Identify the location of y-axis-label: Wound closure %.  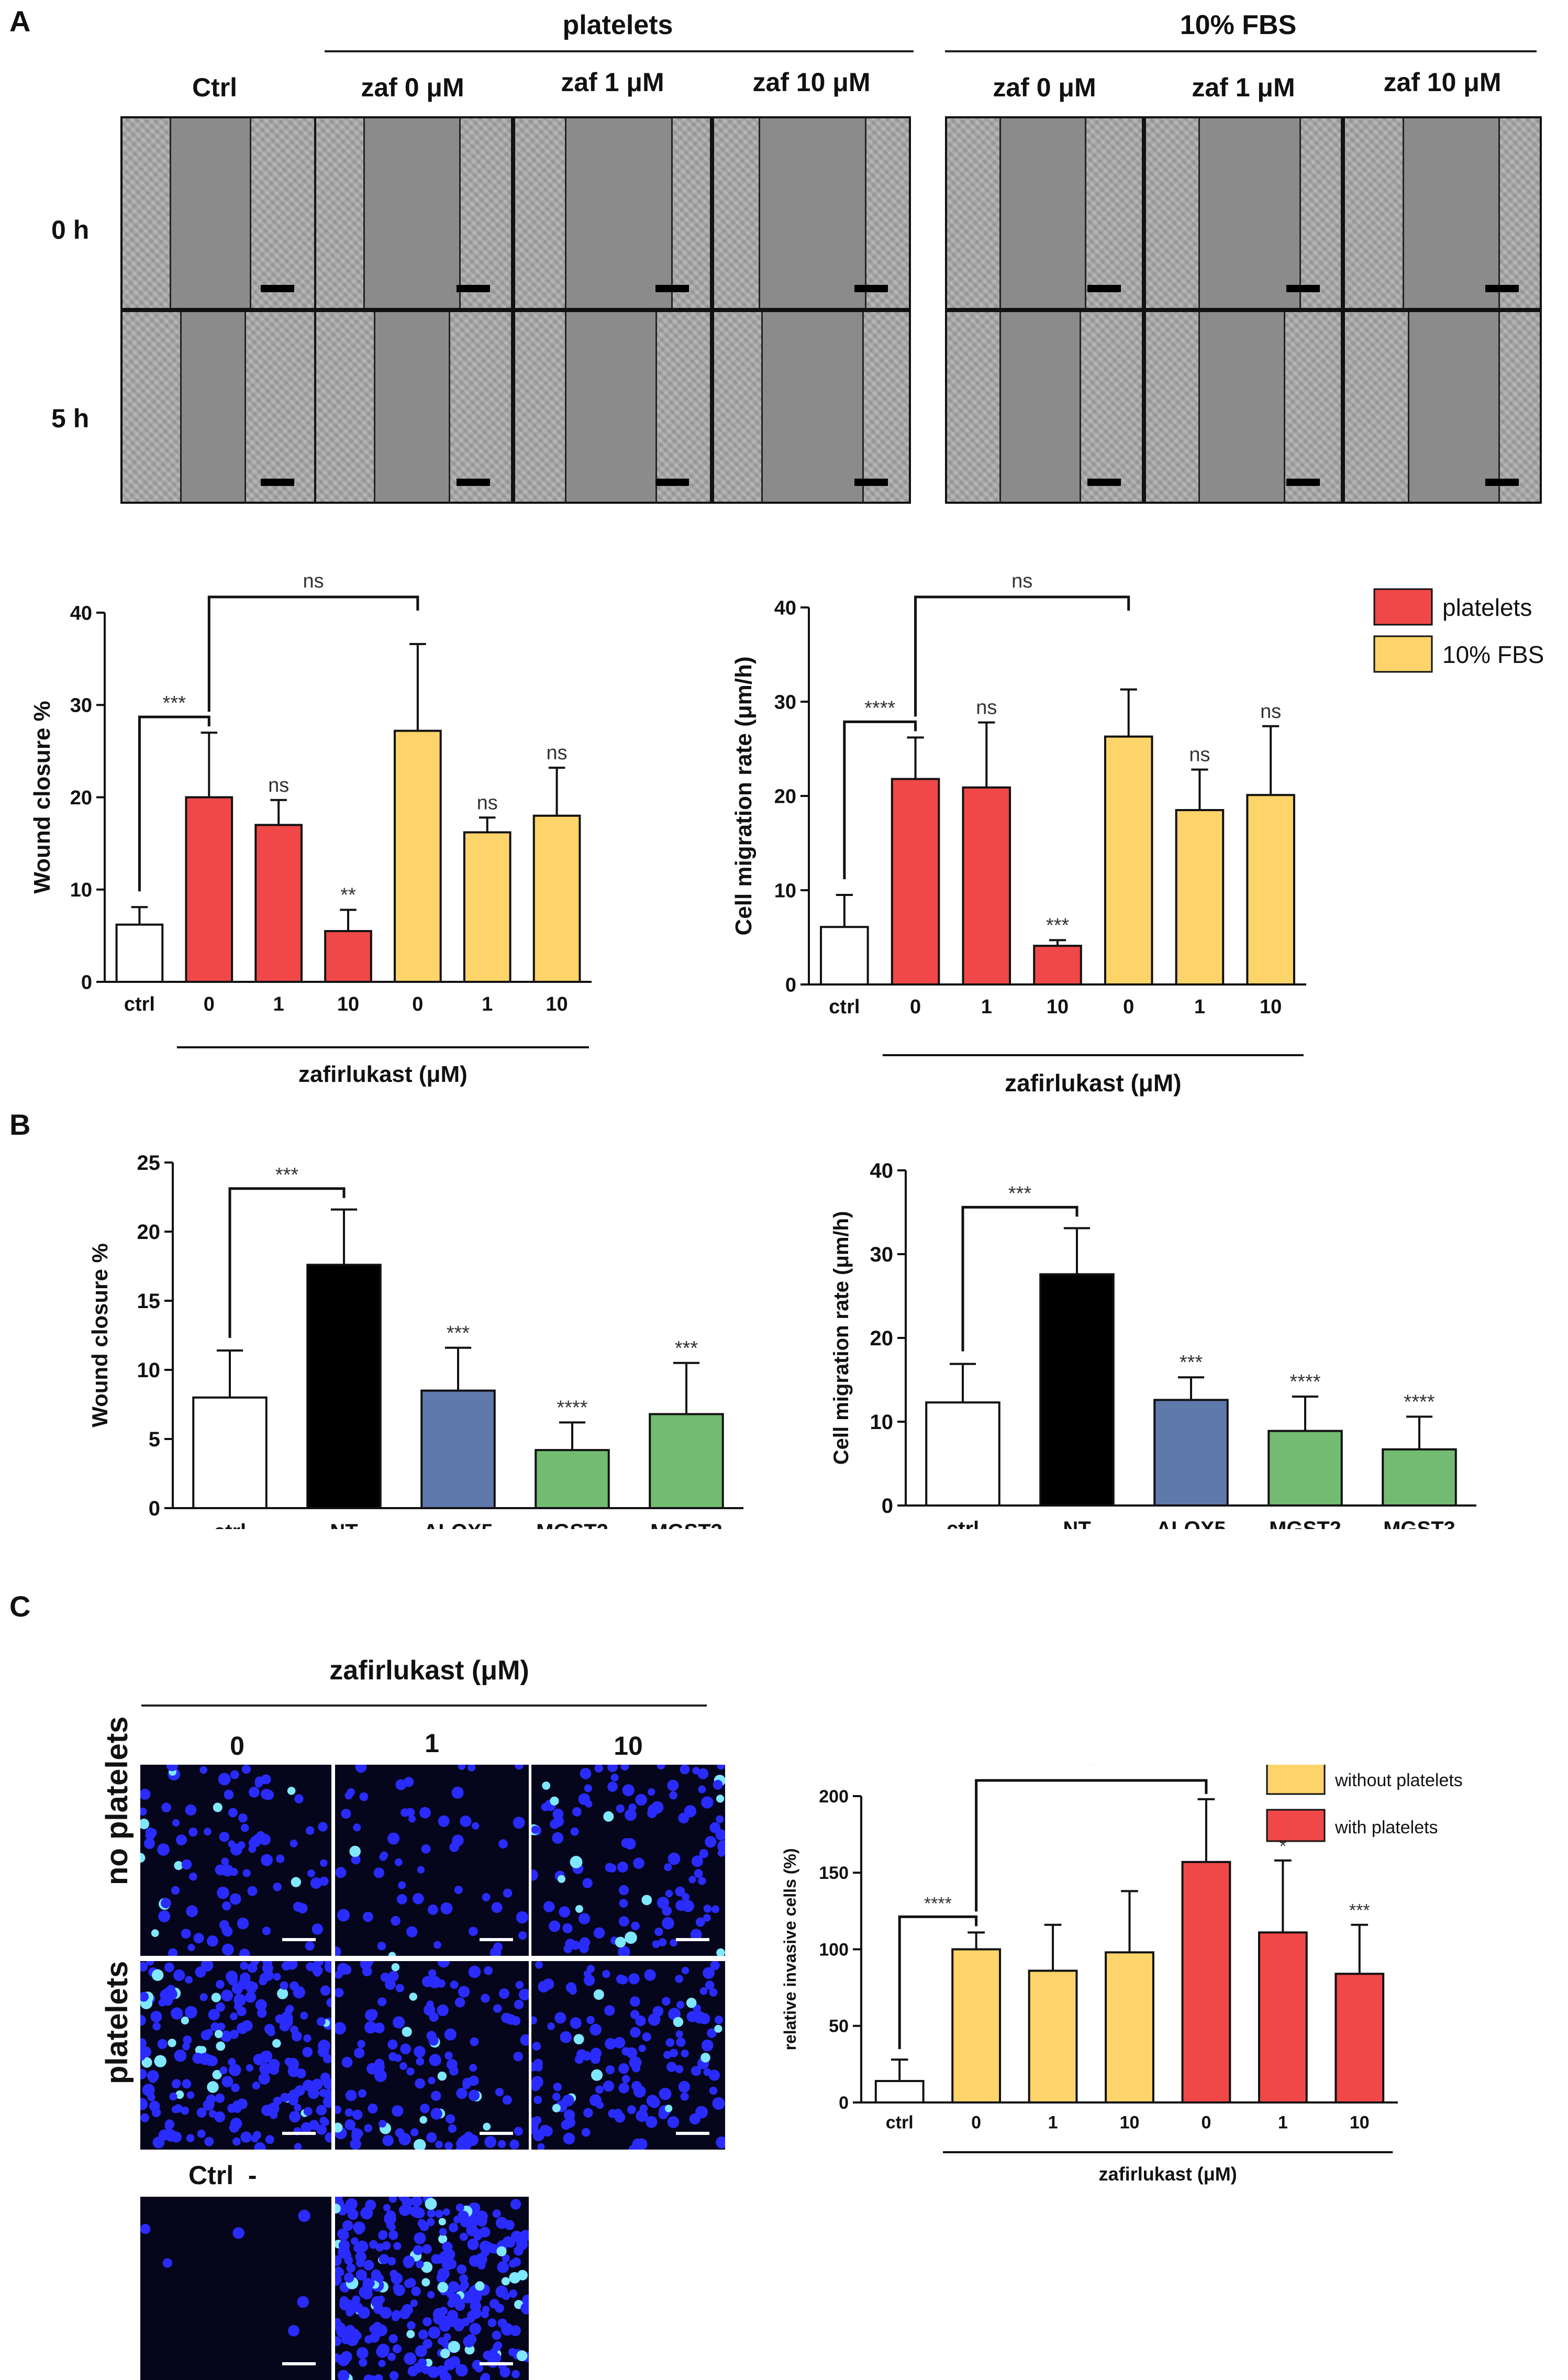
(99, 1335).